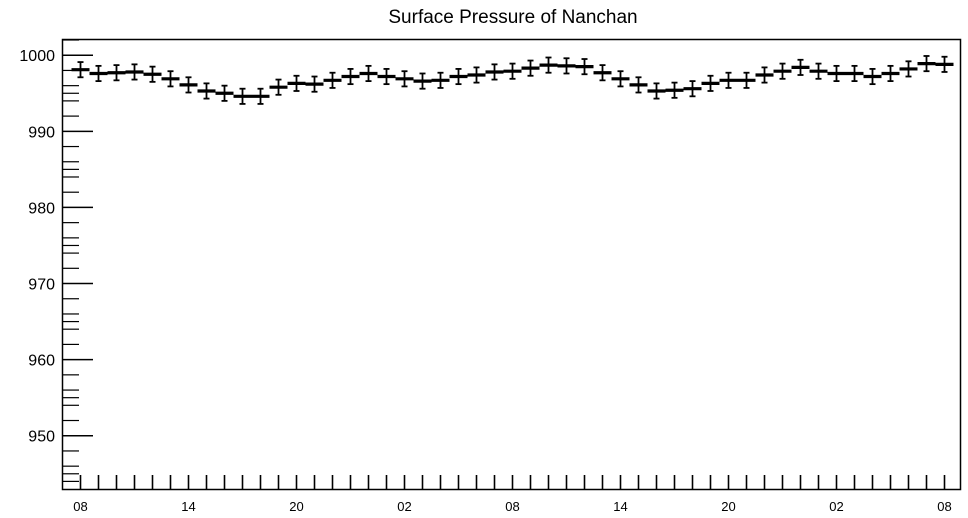  What do you see at coordinates (512, 17) in the screenshot?
I see `chart-title: Surface Pressure of Nanchan` at bounding box center [512, 17].